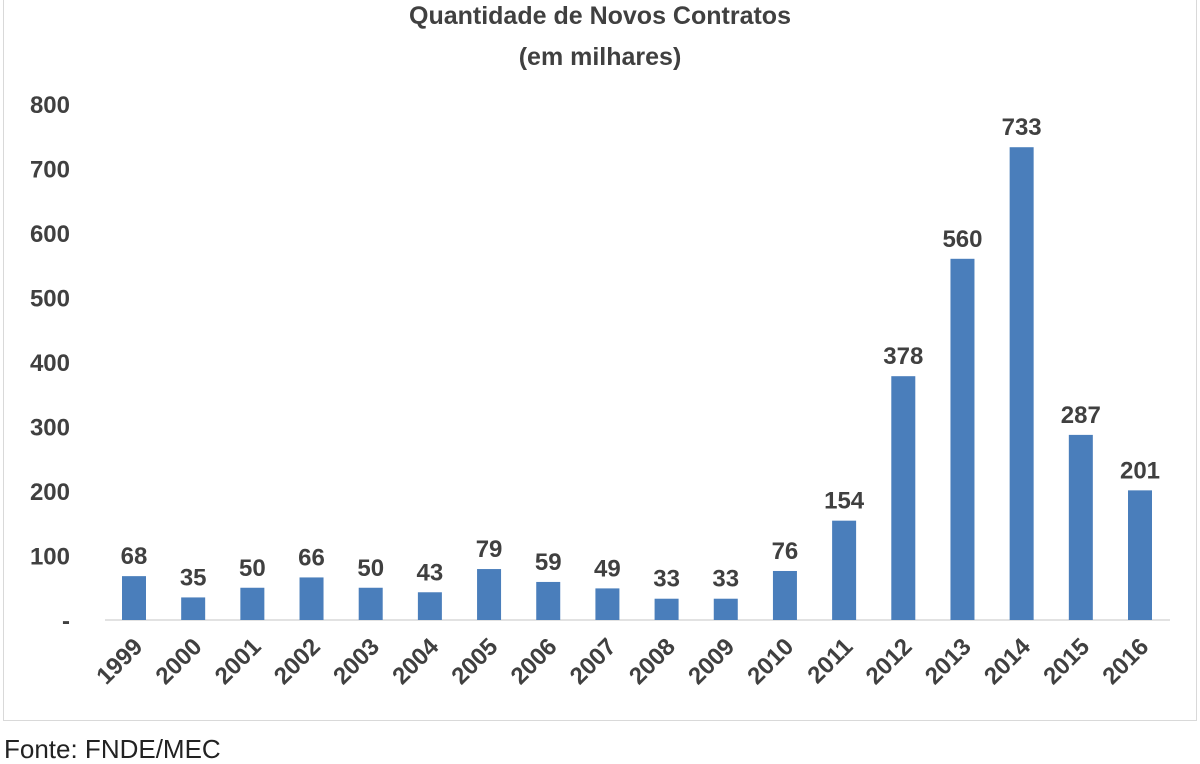  I want to click on bar-2010, so click(784, 595).